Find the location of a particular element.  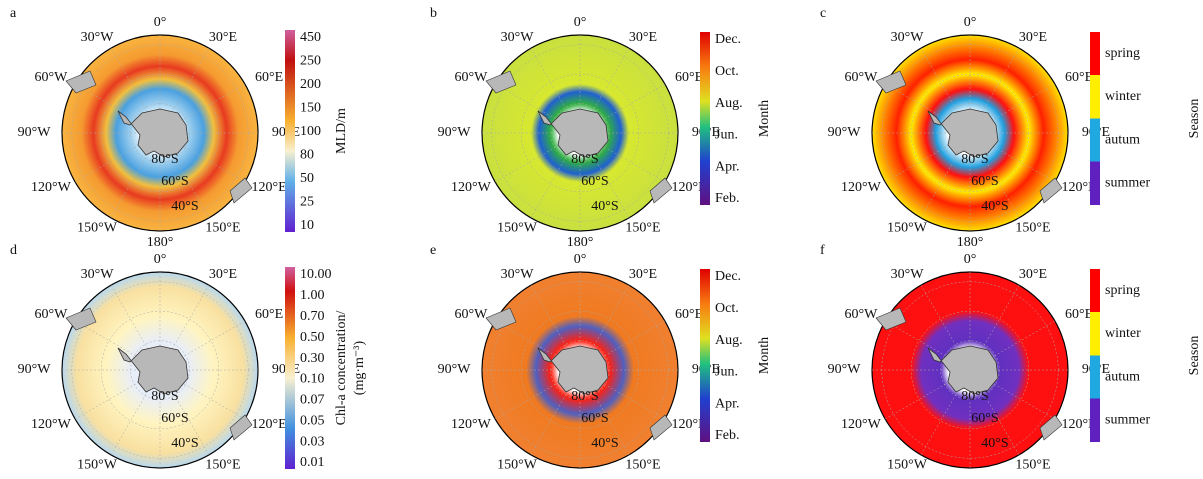

panel-label: e is located at coordinates (433, 250).